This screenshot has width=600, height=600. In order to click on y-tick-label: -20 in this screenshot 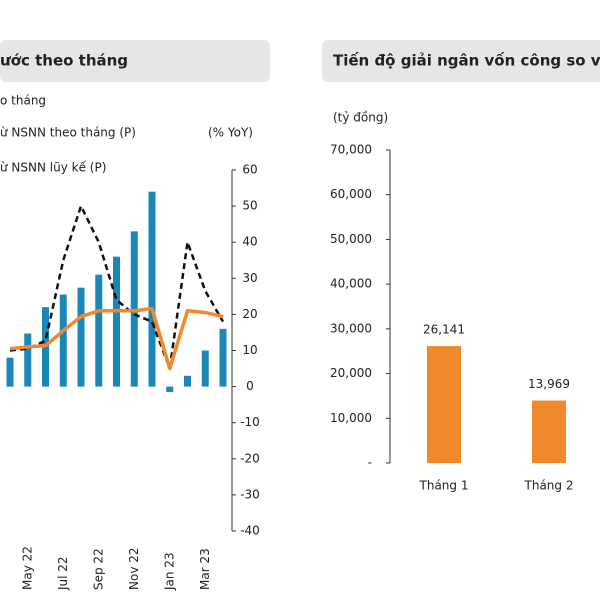, I will do `click(250, 458)`.